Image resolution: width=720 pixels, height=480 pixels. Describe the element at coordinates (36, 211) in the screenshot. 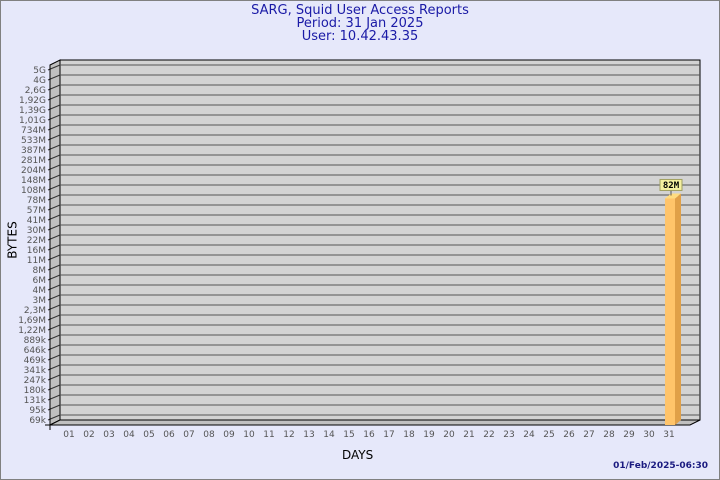

I see `y-tick-label: 57M` at that location.